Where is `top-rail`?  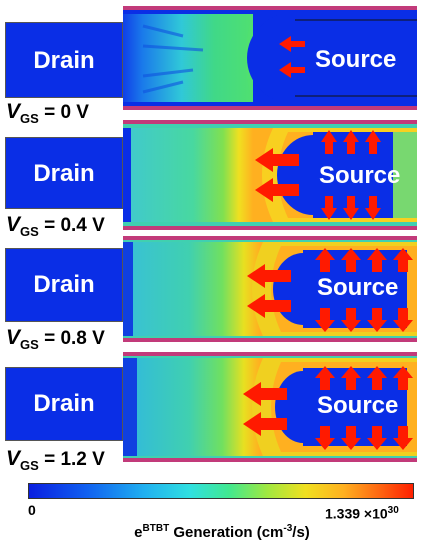
top-rail is located at coordinates (270, 8).